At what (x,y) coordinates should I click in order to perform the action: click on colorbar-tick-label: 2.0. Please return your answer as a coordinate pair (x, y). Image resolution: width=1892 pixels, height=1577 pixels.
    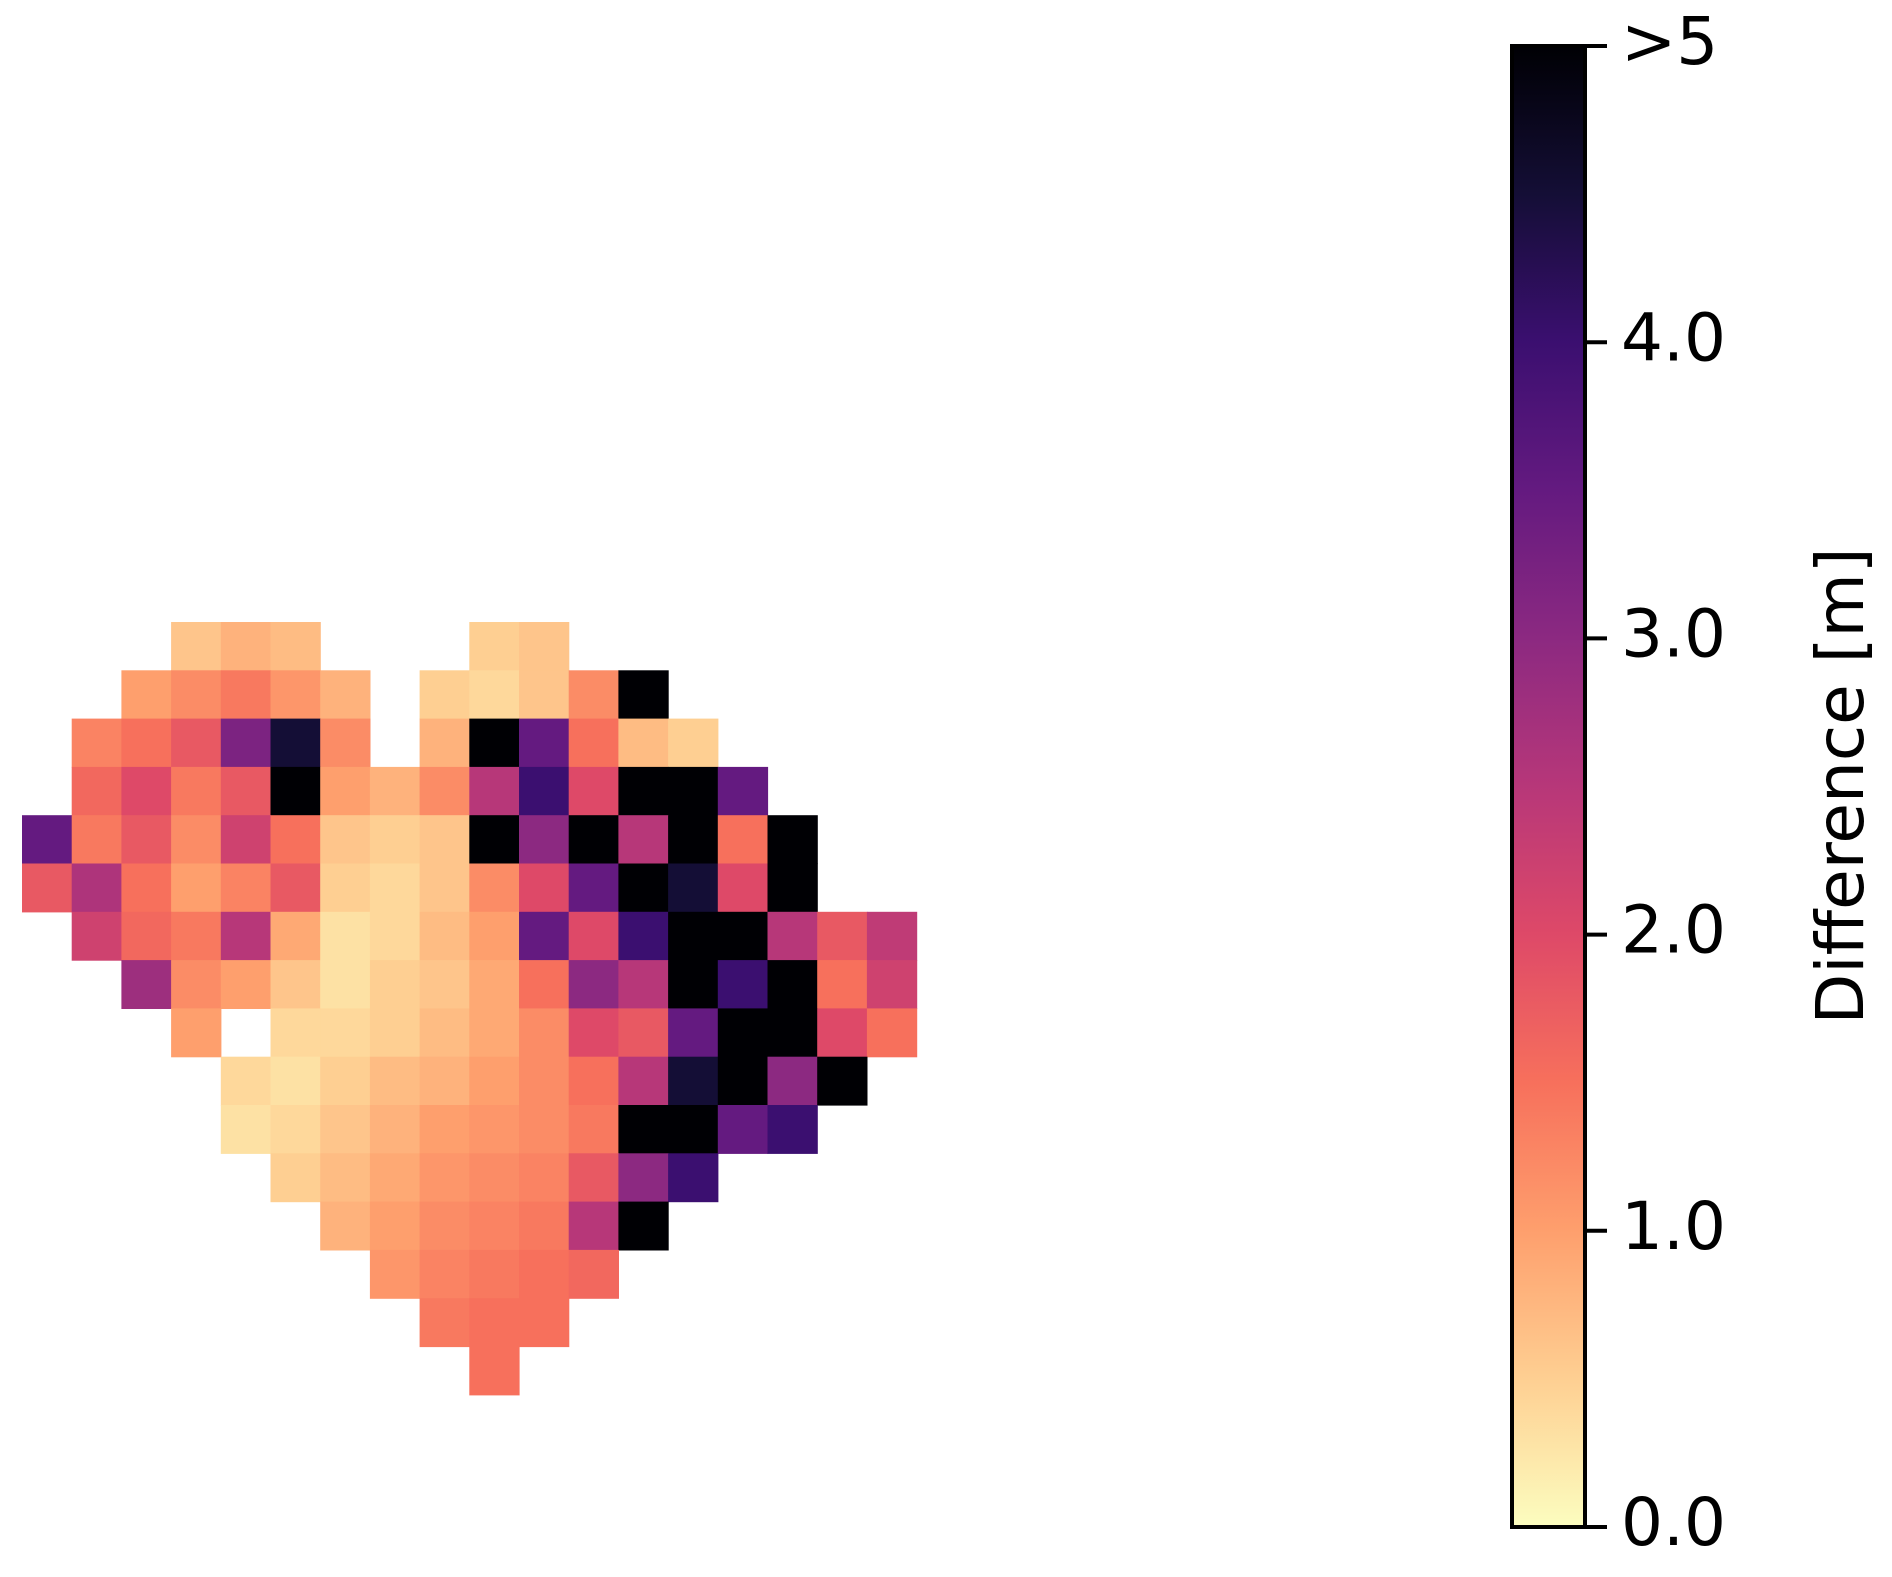
    Looking at the image, I should click on (1673, 930).